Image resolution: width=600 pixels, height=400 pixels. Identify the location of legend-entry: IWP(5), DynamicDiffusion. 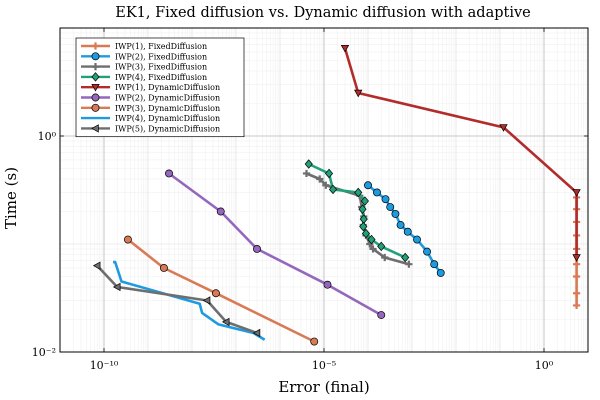
(150, 128).